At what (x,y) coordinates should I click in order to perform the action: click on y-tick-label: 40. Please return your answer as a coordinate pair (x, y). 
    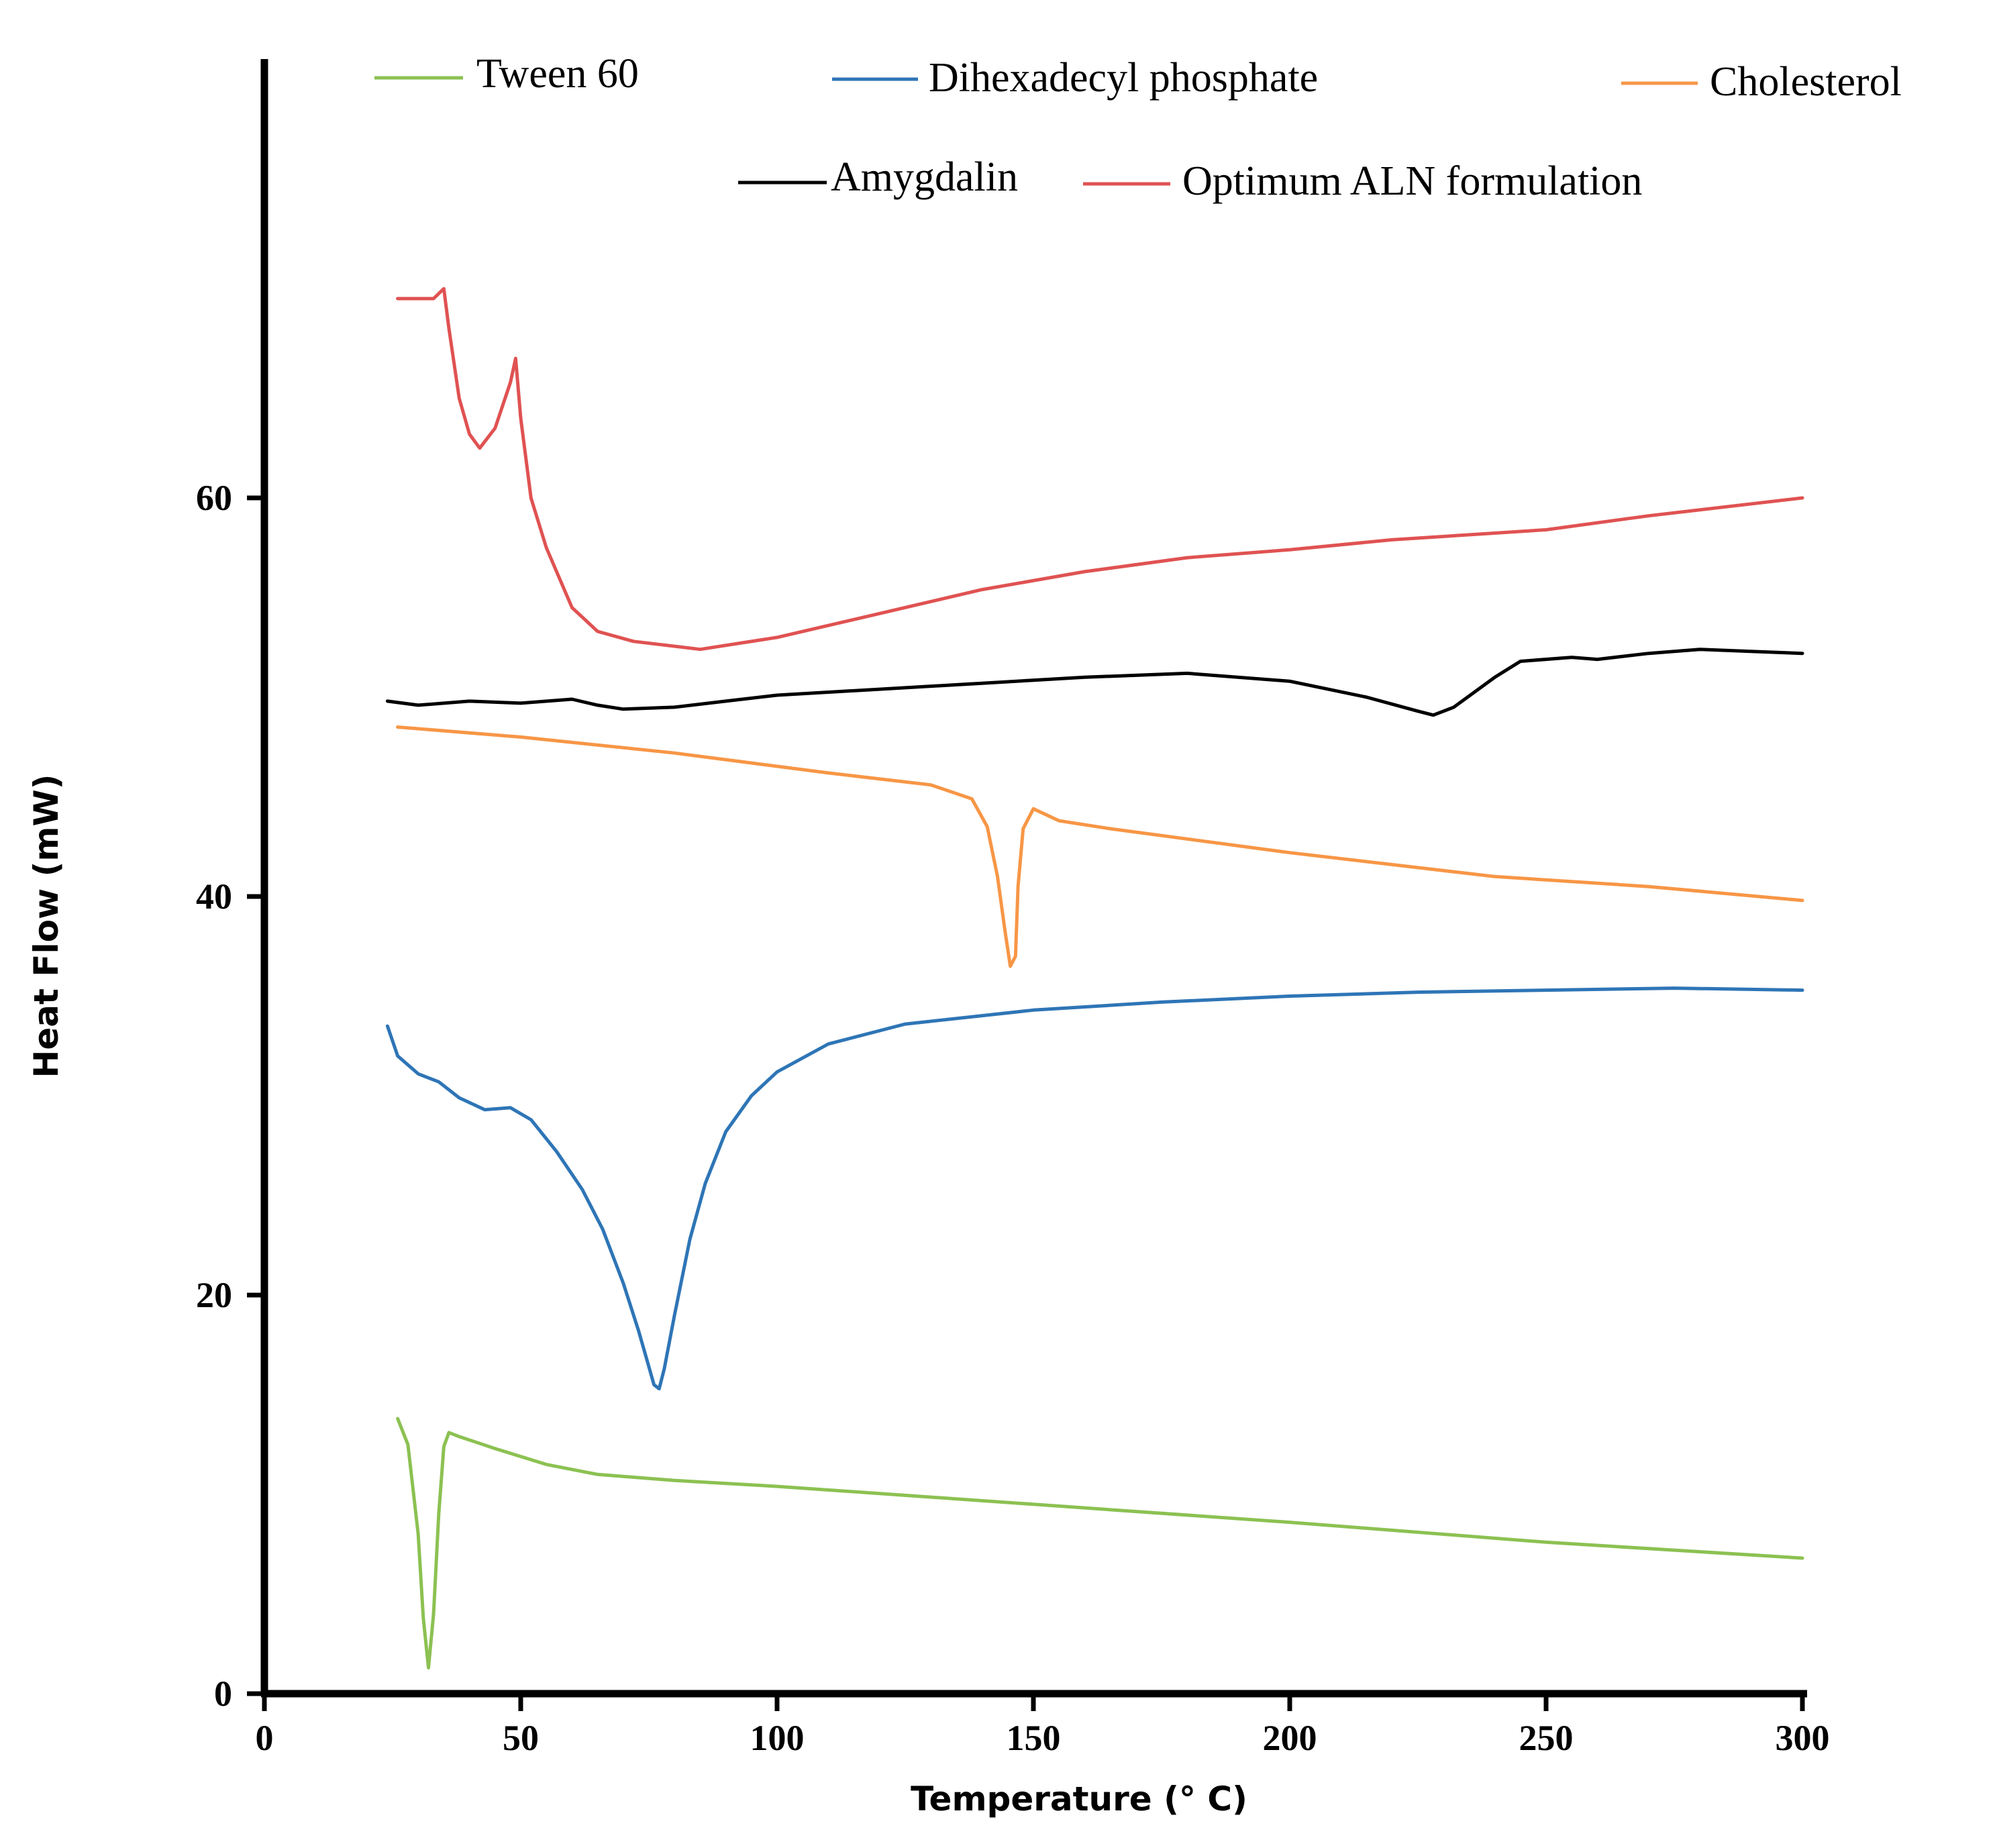
    Looking at the image, I should click on (214, 896).